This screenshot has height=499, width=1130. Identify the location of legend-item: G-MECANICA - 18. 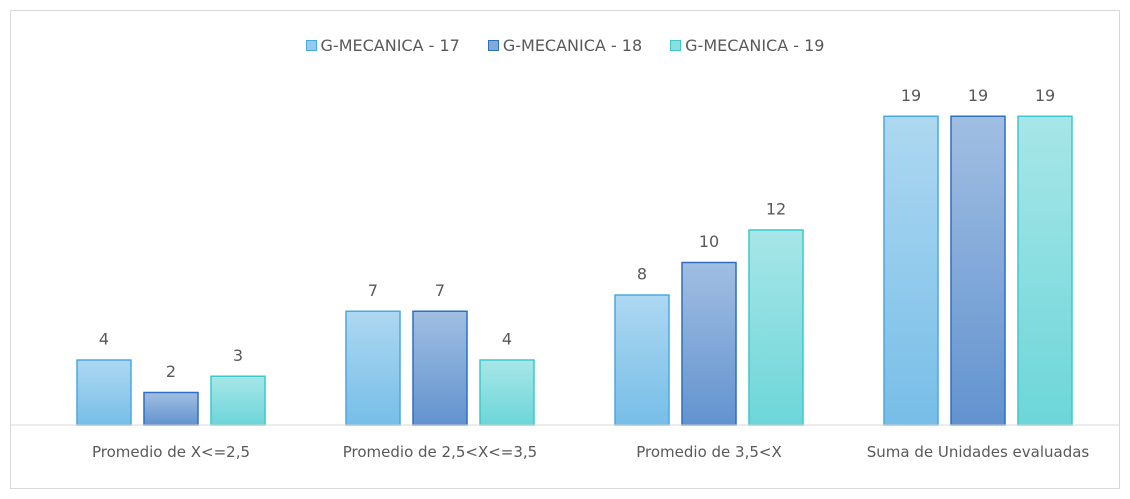
(565, 45).